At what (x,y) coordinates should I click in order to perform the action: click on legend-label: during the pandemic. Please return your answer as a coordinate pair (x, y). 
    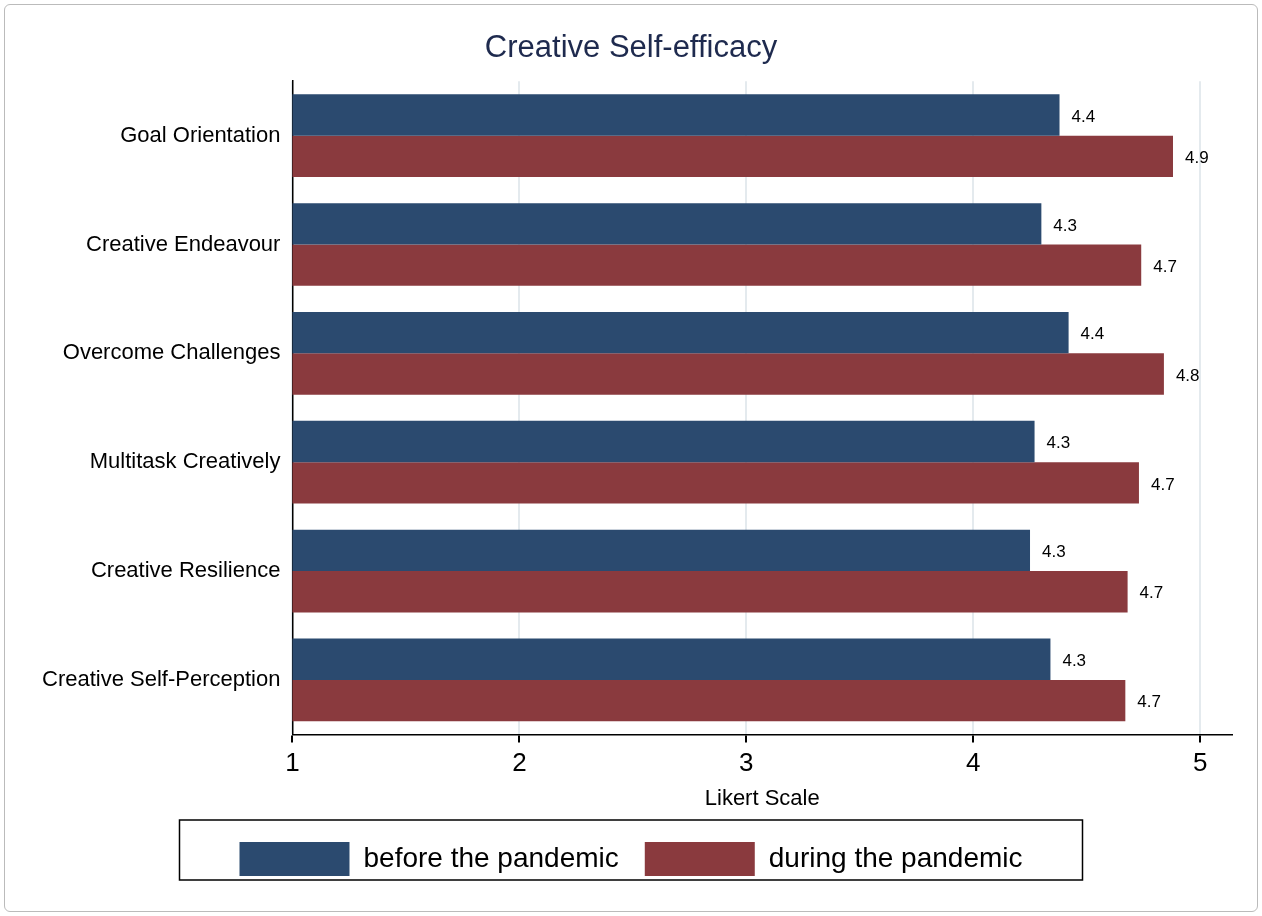
    Looking at the image, I should click on (895, 857).